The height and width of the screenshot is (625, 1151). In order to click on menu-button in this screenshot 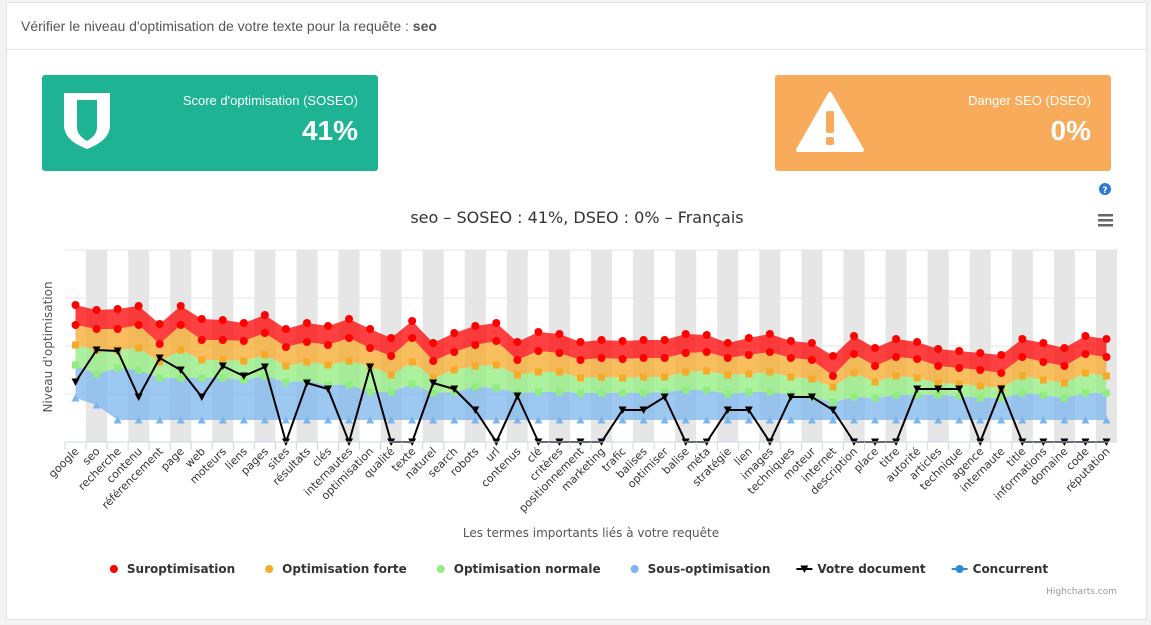, I will do `click(1105, 220)`.